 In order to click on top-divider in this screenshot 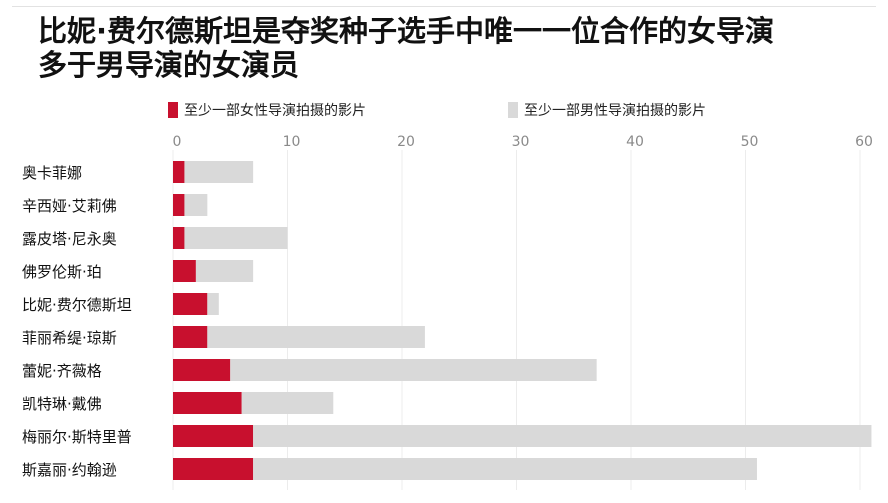, I will do `click(444, 6)`.